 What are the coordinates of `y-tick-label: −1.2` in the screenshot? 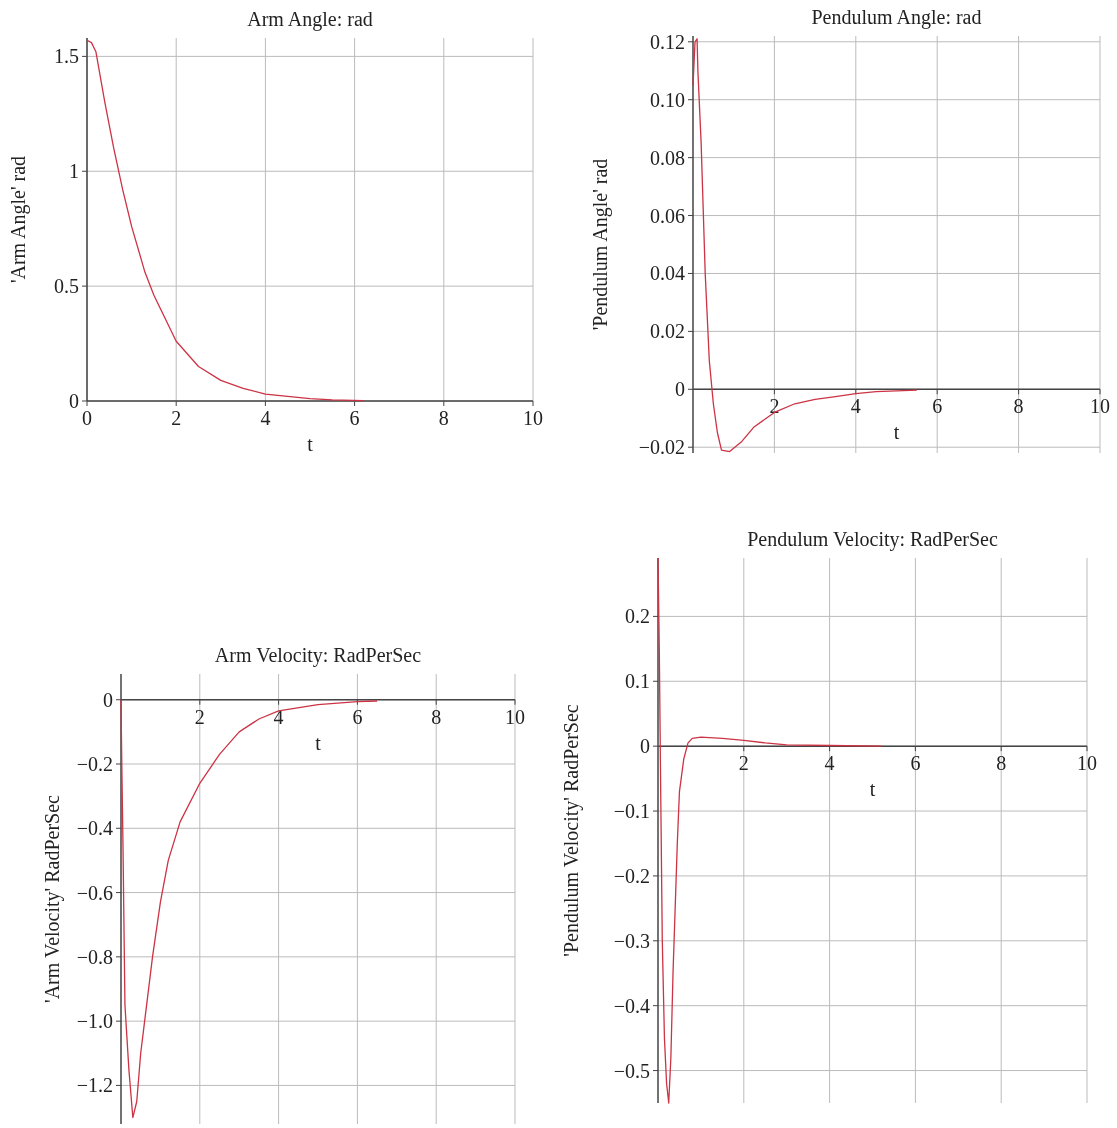 It's located at (94, 1085).